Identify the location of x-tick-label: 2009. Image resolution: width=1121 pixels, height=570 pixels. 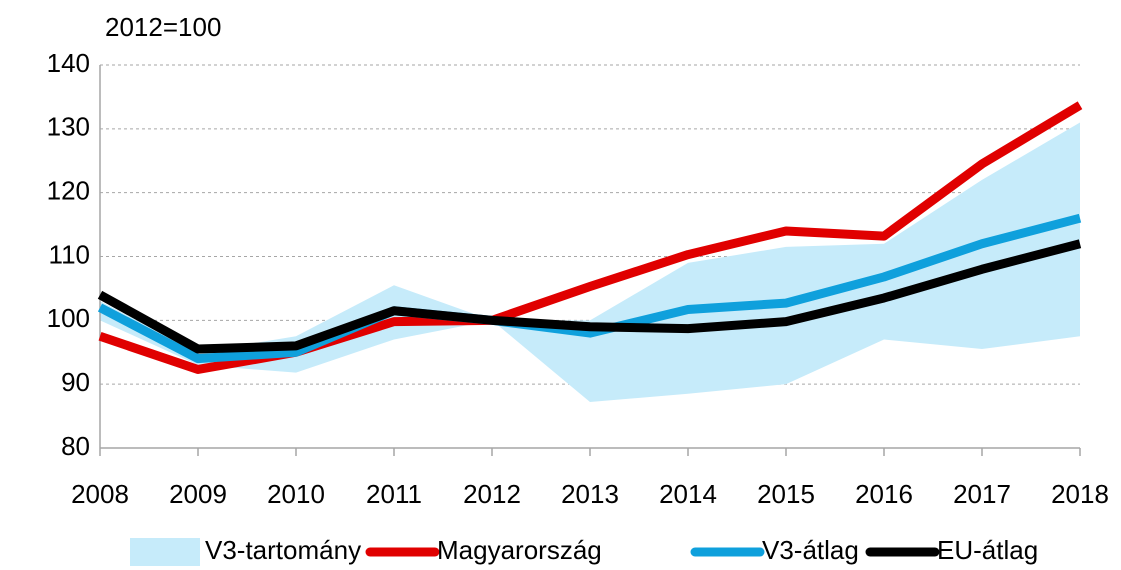
(198, 494).